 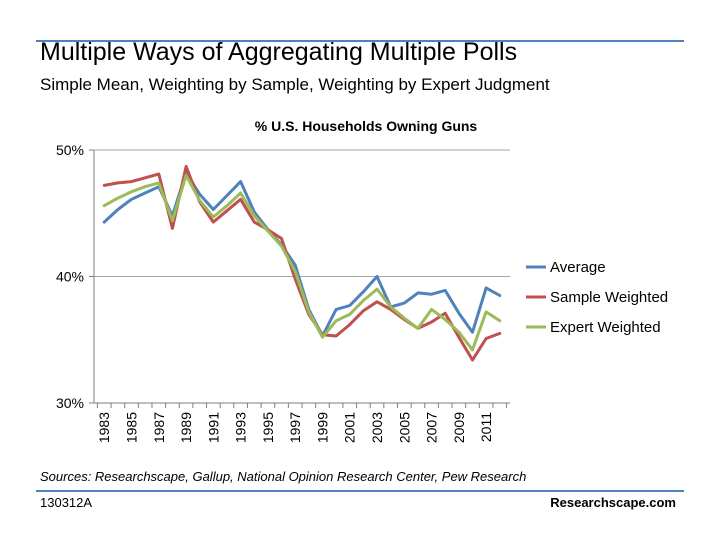 I want to click on x-tick-label: 1993, so click(x=241, y=427).